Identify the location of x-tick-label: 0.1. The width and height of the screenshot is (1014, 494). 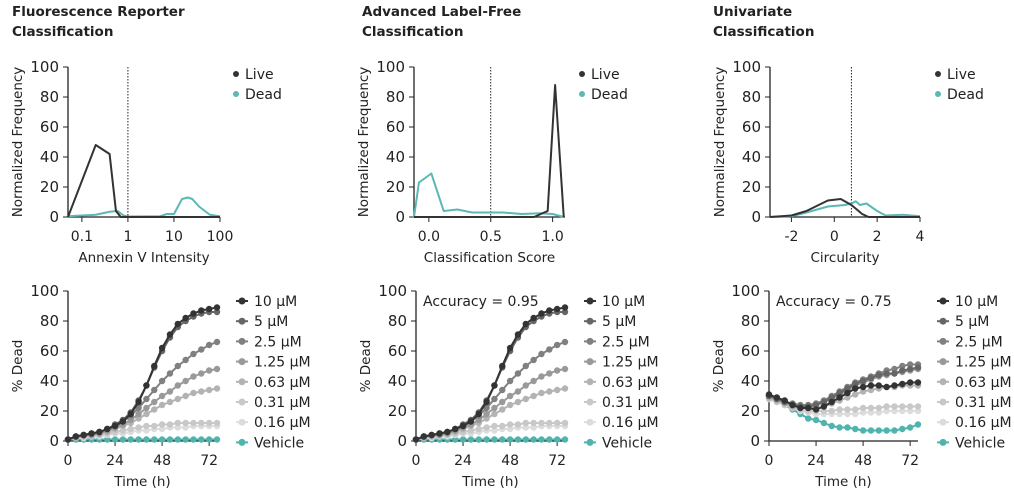
(82, 237).